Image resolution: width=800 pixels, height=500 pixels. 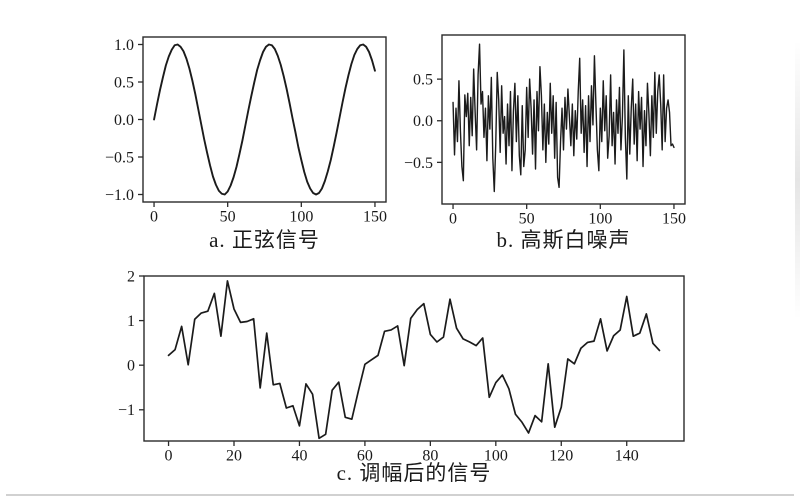 What do you see at coordinates (561, 455) in the screenshot?
I see `x-tick-label: 120` at bounding box center [561, 455].